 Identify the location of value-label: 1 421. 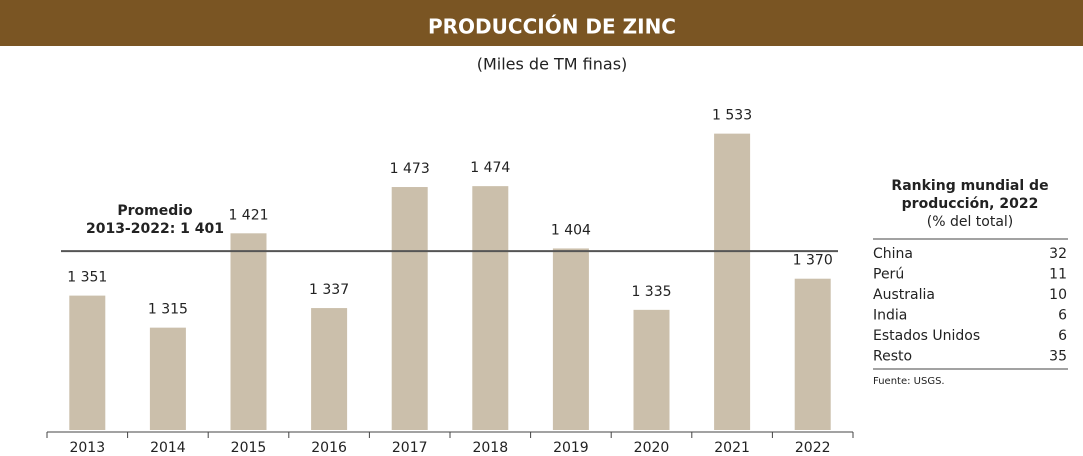
(248, 215).